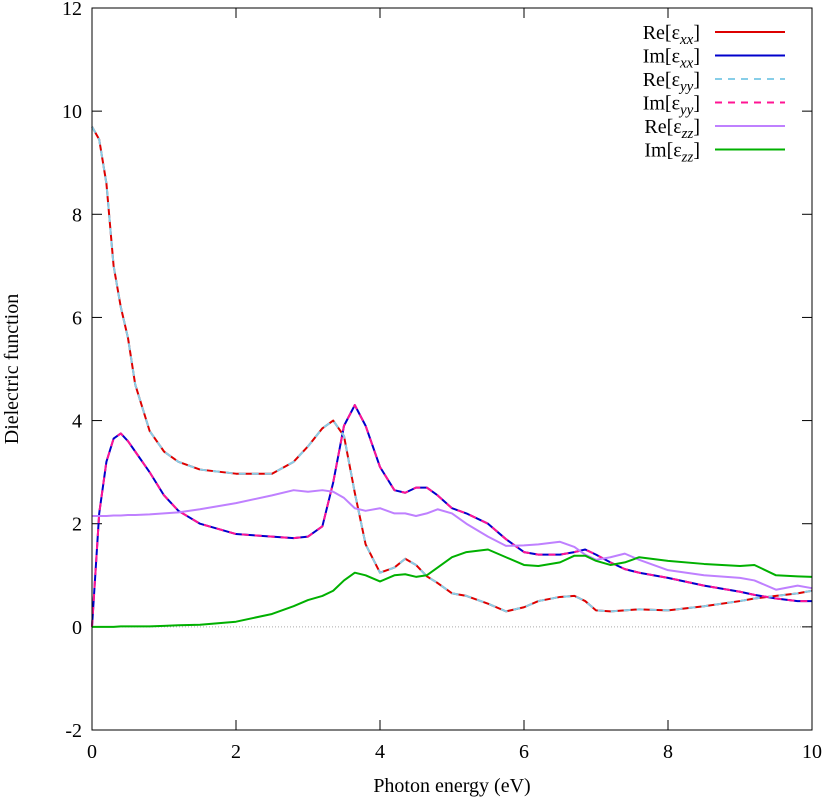 Image resolution: width=830 pixels, height=806 pixels. What do you see at coordinates (77, 628) in the screenshot?
I see `y-tick-label: 0` at bounding box center [77, 628].